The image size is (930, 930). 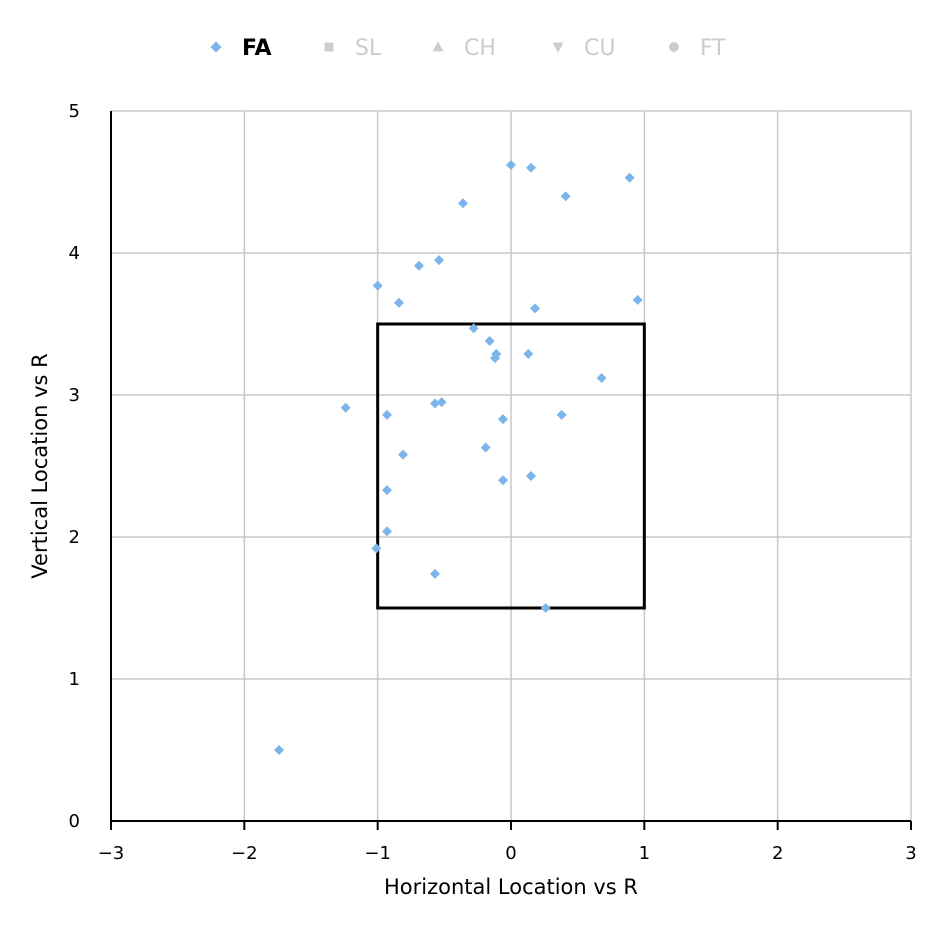 I want to click on x-tick-label: 0, so click(x=510, y=853).